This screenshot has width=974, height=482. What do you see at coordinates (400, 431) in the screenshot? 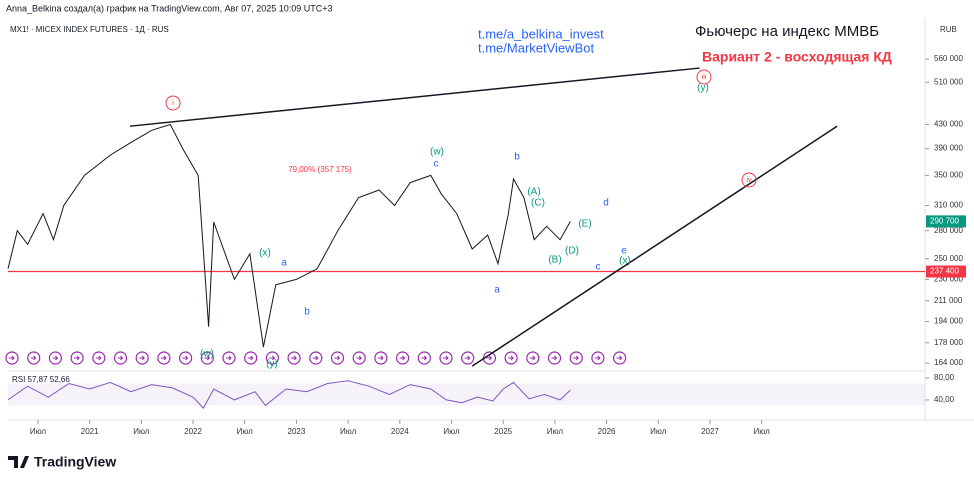
I see `x-tick-label: 2024` at bounding box center [400, 431].